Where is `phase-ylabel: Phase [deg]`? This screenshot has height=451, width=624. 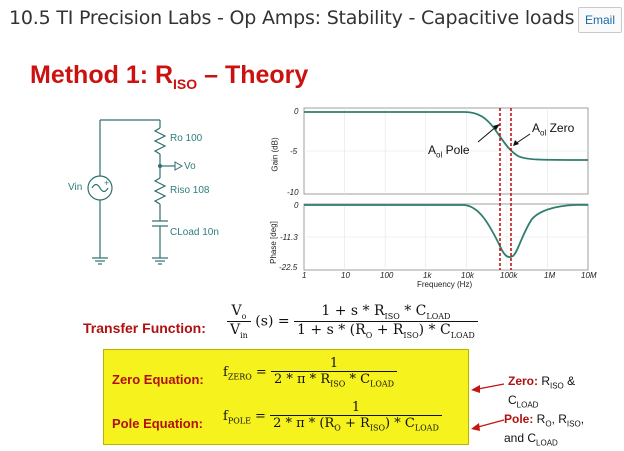
phase-ylabel: Phase [deg] is located at coordinates (273, 242).